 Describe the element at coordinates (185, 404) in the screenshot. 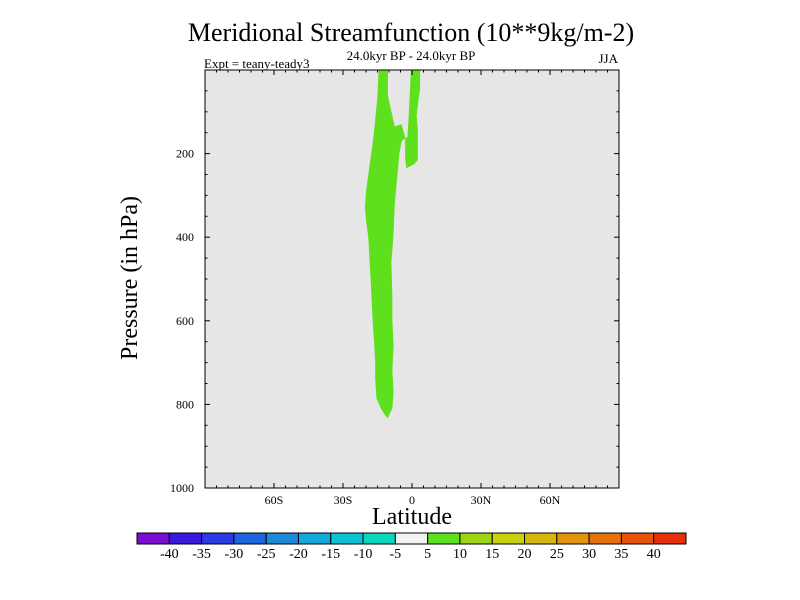

I see `y-tick-label: 800` at that location.